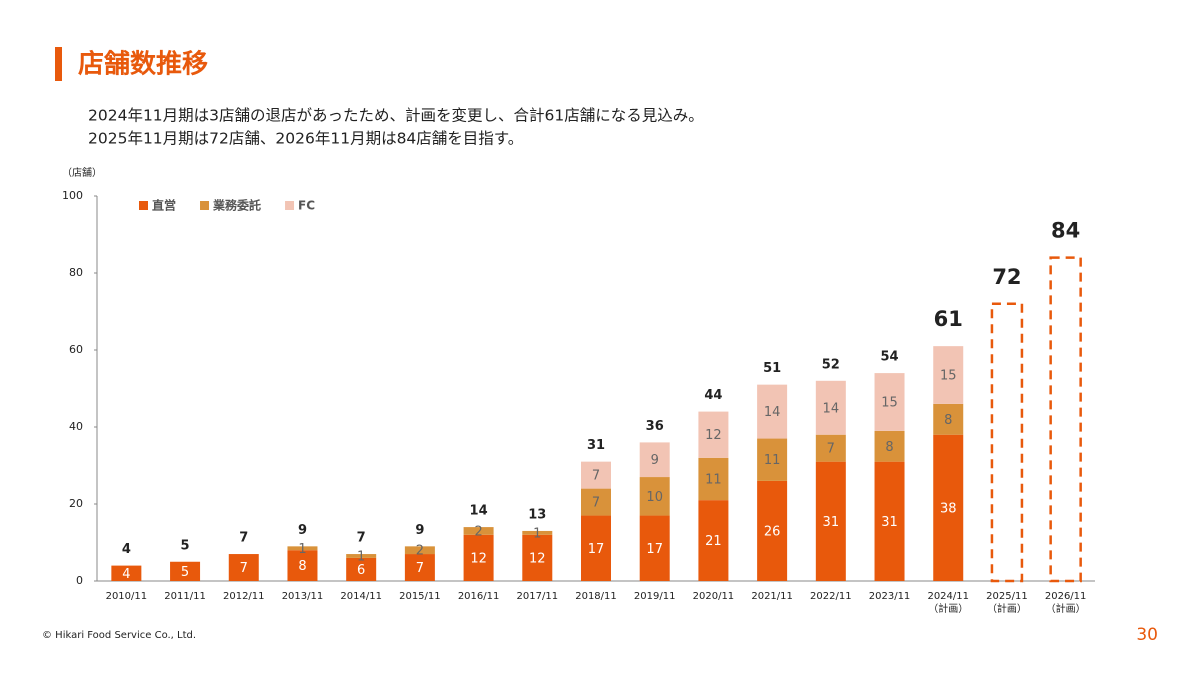 This screenshot has height=675, width=1200. Describe the element at coordinates (361, 596) in the screenshot. I see `x-tick-label: 2014/11` at that location.